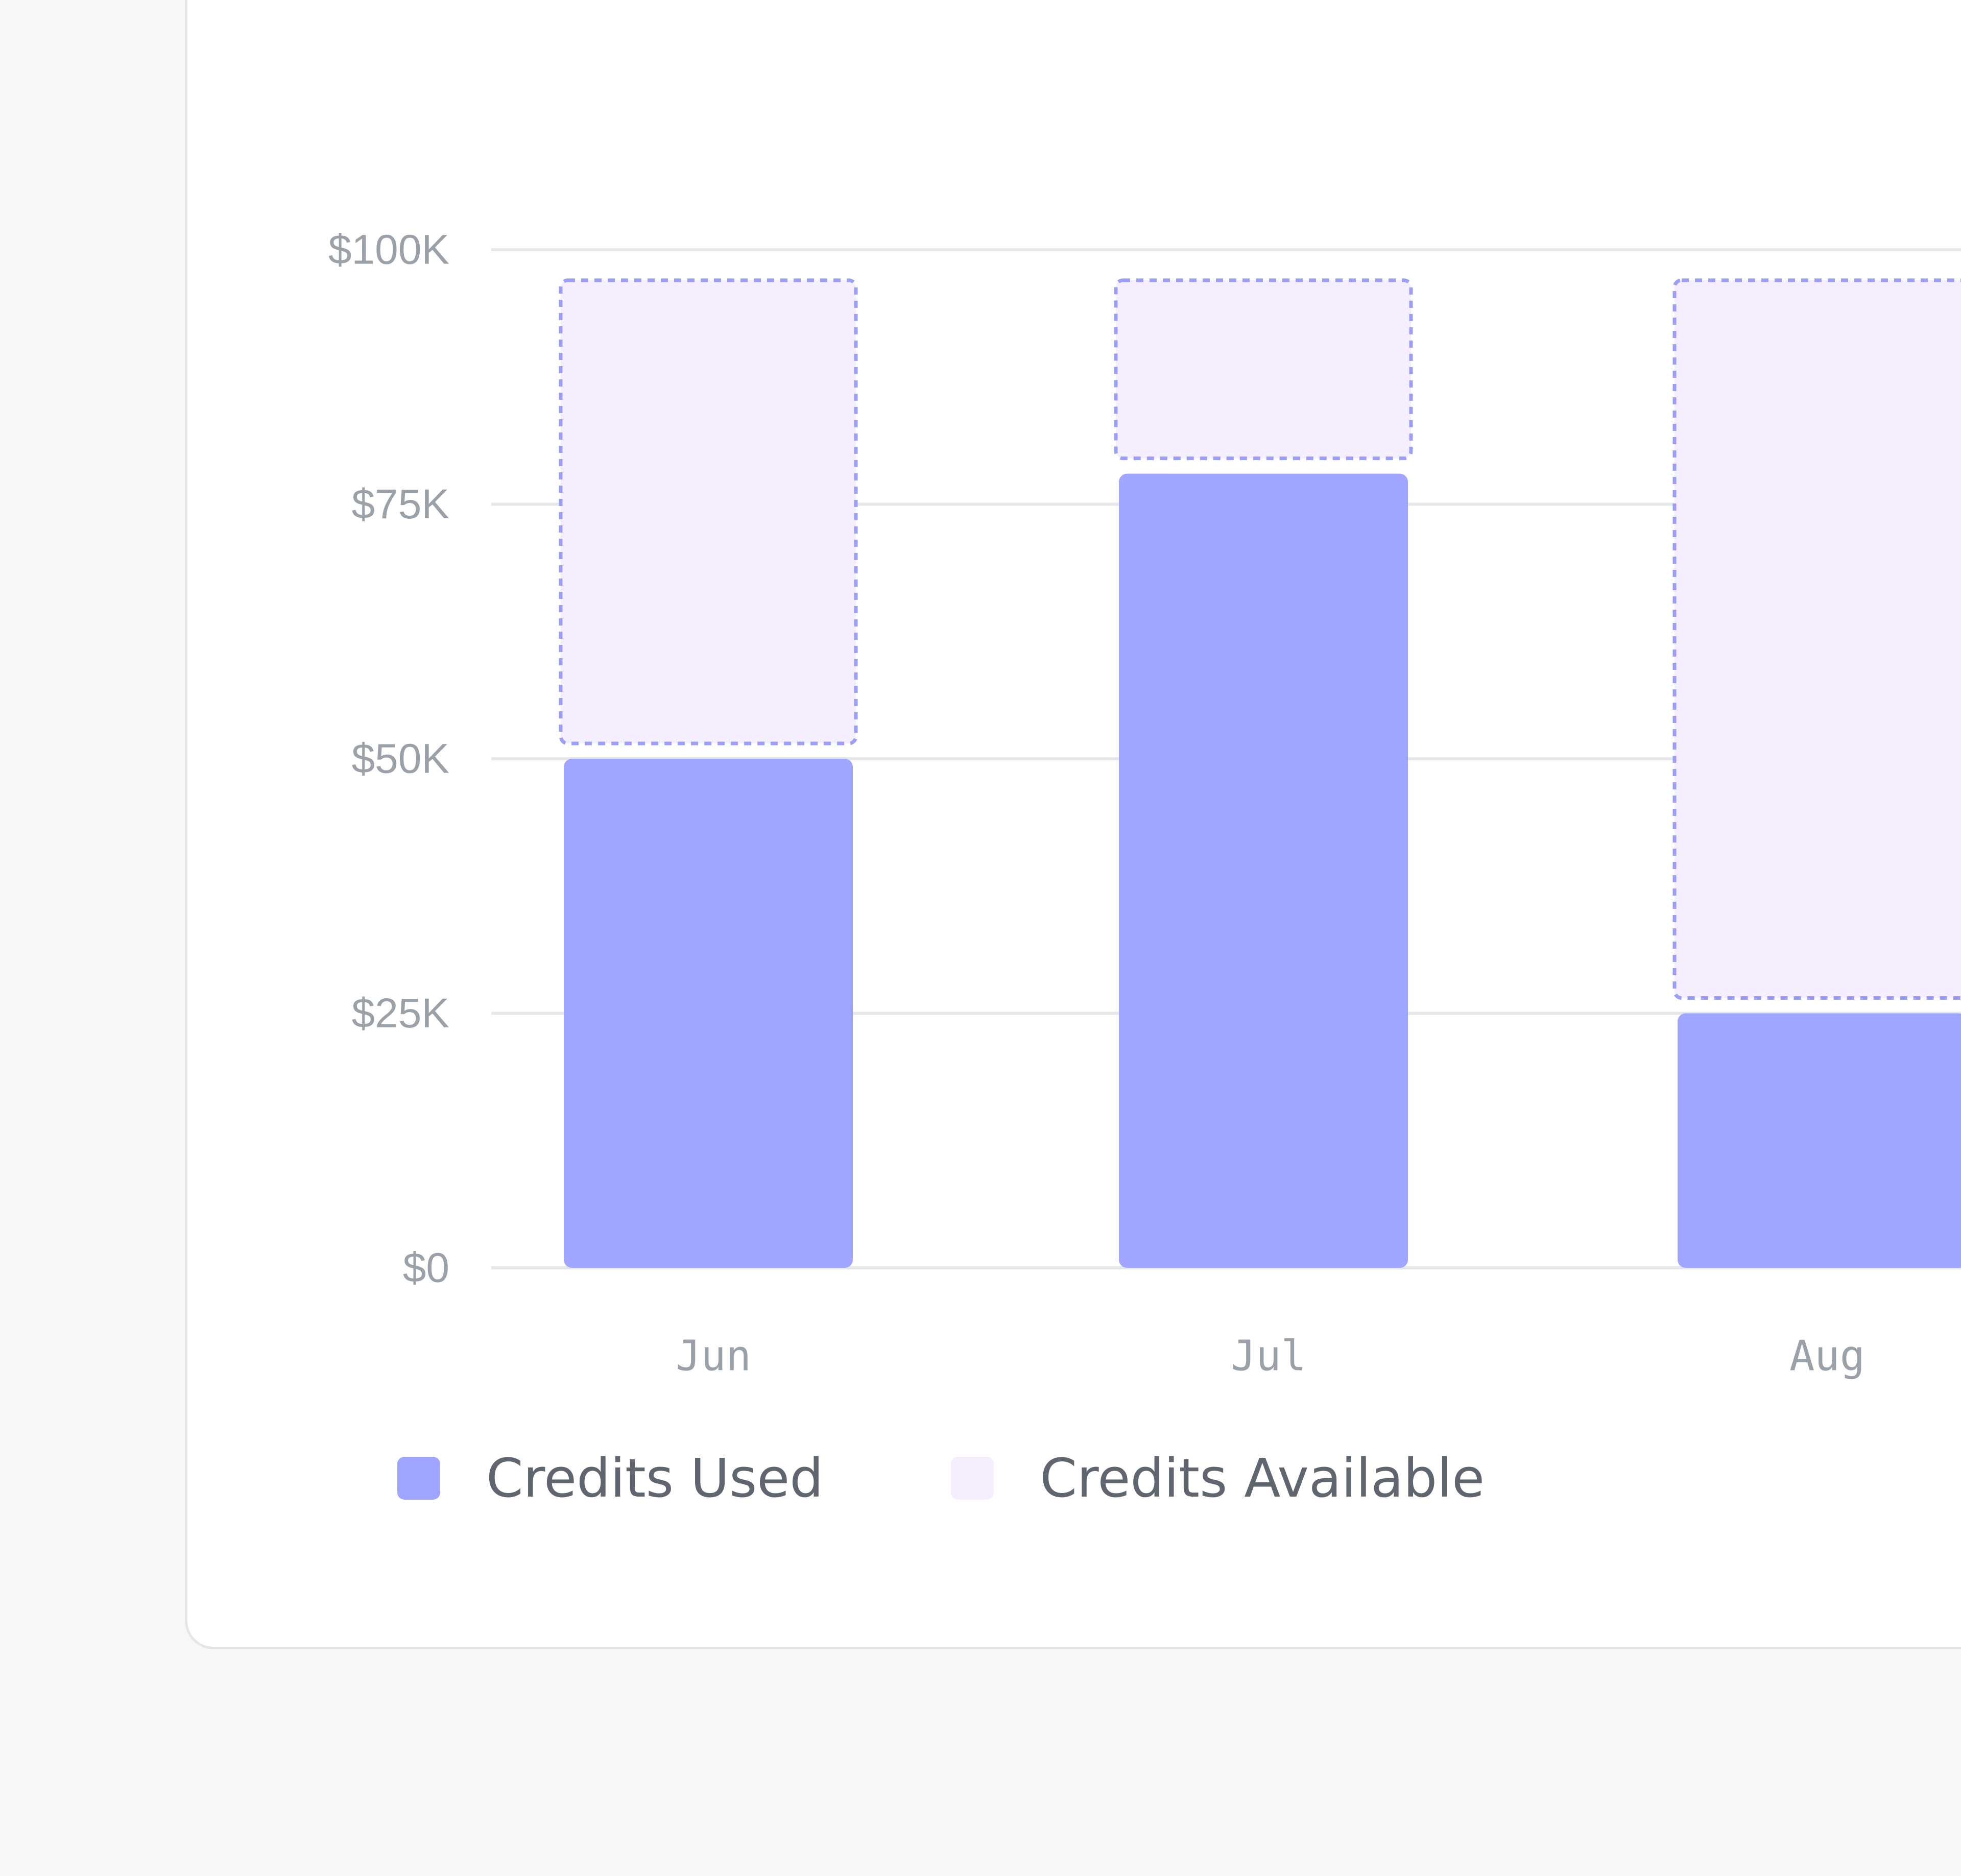 Image resolution: width=1961 pixels, height=1876 pixels. I want to click on legend-label-credits-used: Credits Used, so click(655, 1478).